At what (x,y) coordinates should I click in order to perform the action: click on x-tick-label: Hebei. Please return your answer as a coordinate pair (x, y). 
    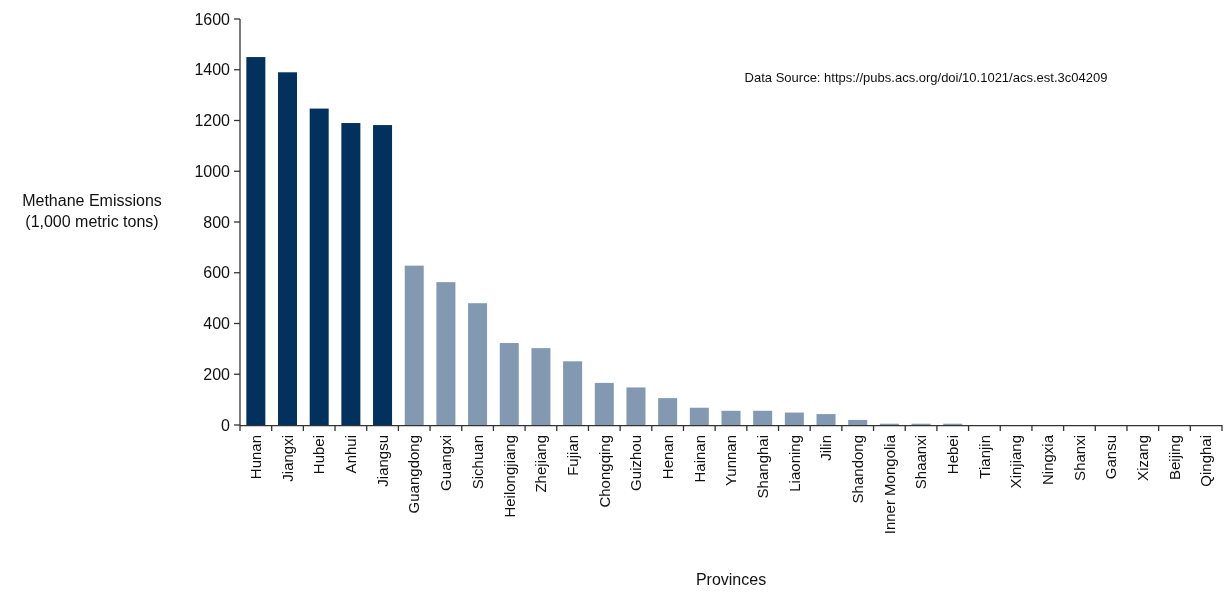
    Looking at the image, I should click on (952, 455).